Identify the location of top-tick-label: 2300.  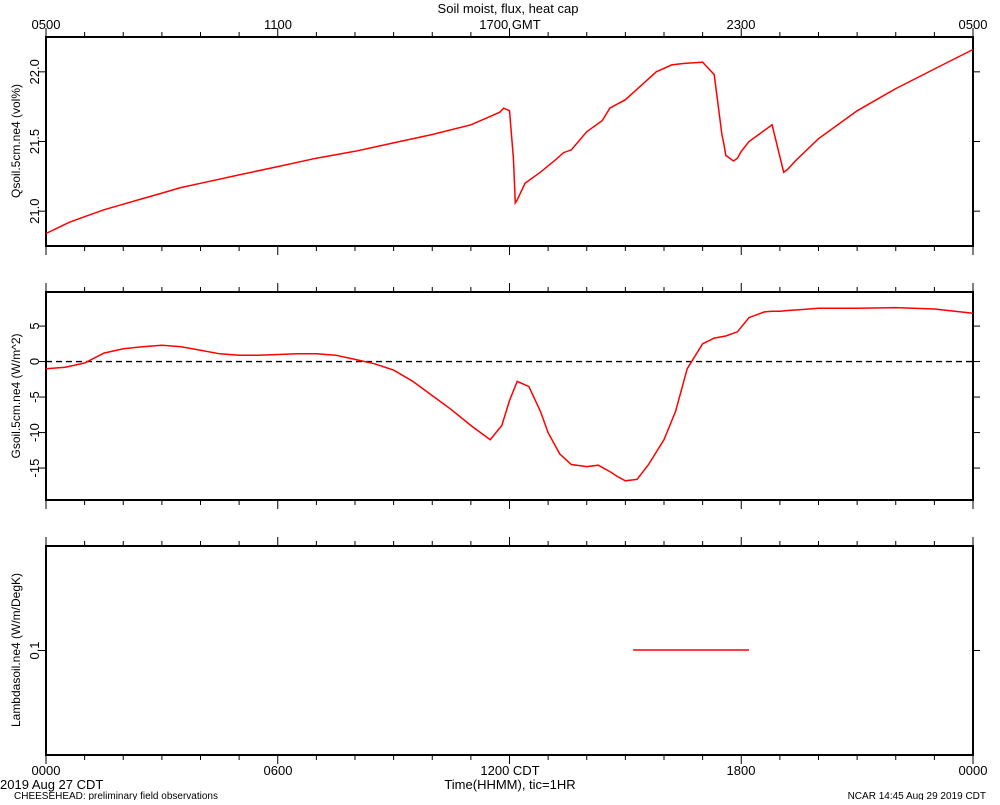
(741, 24).